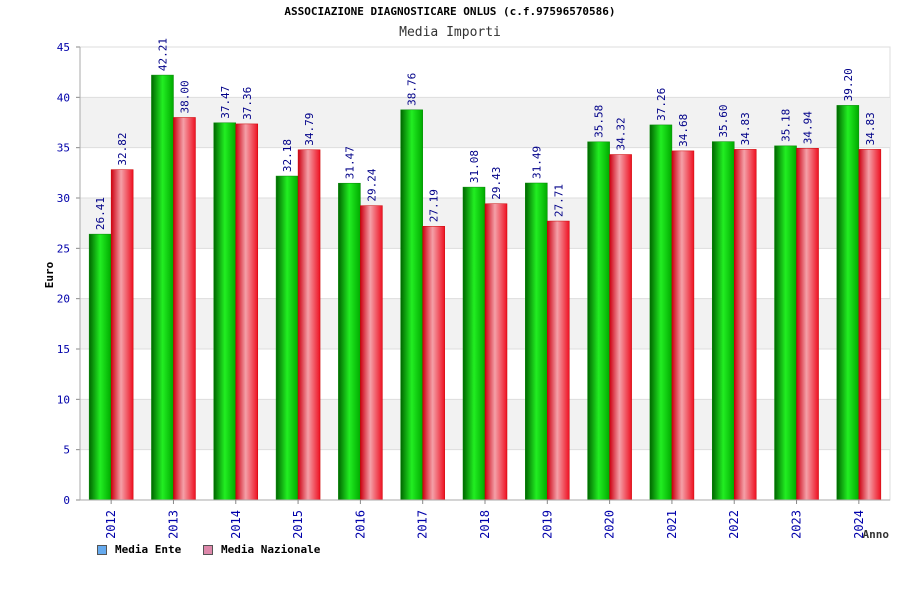 The height and width of the screenshot is (600, 900). Describe the element at coordinates (349, 162) in the screenshot. I see `data-label-media-ente-2016: 31.47` at that location.